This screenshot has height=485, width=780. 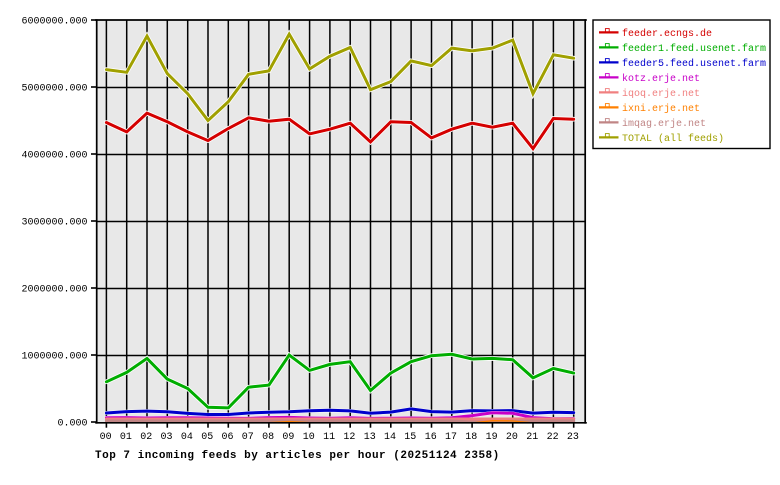 What do you see at coordinates (492, 437) in the screenshot?
I see `svg-text: 19` at bounding box center [492, 437].